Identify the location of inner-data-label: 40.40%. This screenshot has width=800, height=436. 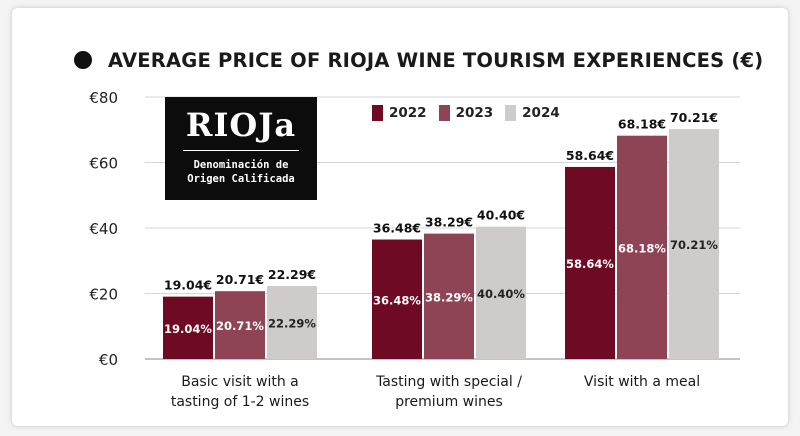
(501, 294).